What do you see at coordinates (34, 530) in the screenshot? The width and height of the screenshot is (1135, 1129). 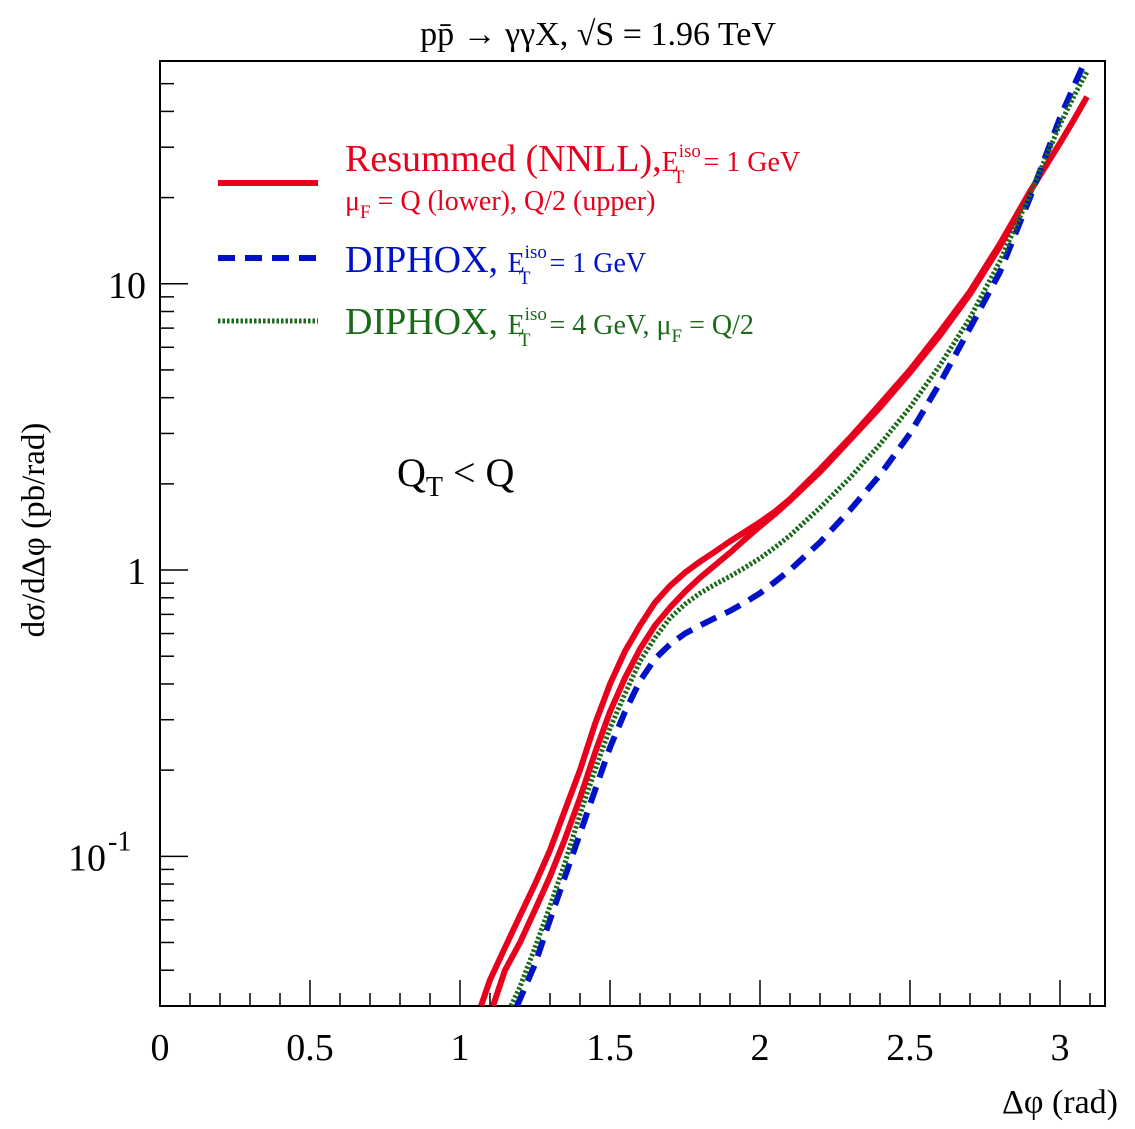 I see `y-axis-label: dσ/dΔφ (pb/rad)` at bounding box center [34, 530].